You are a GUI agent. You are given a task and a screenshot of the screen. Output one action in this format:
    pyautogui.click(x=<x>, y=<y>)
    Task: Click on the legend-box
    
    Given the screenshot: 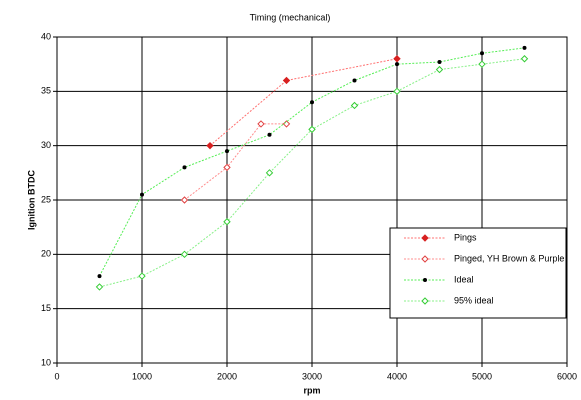 What is the action you would take?
    pyautogui.click(x=478, y=273)
    